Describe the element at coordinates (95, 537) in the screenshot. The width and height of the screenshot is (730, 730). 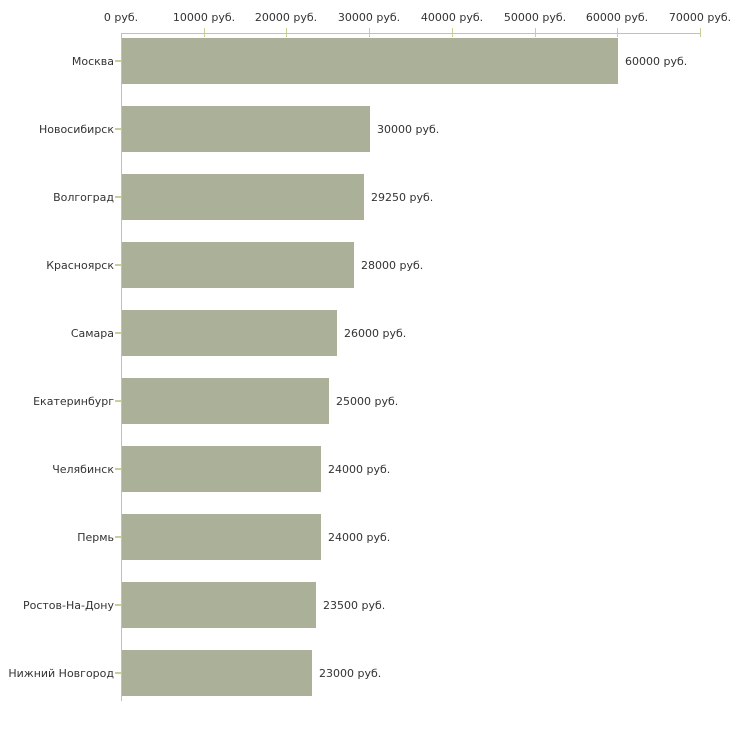
I see `category-label: Пермь` at that location.